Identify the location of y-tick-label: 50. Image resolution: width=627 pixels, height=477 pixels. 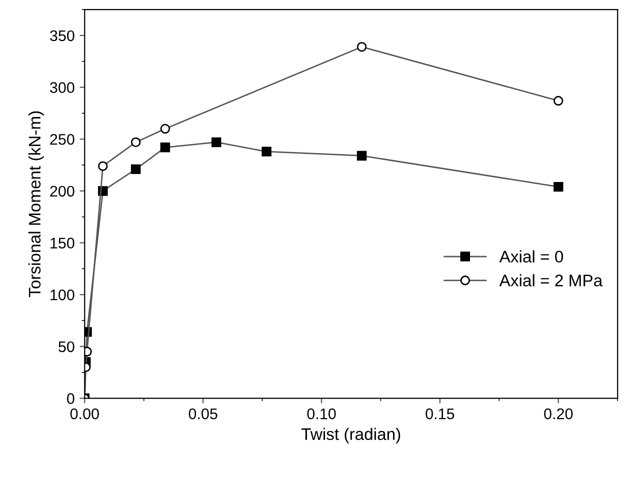
(66, 346).